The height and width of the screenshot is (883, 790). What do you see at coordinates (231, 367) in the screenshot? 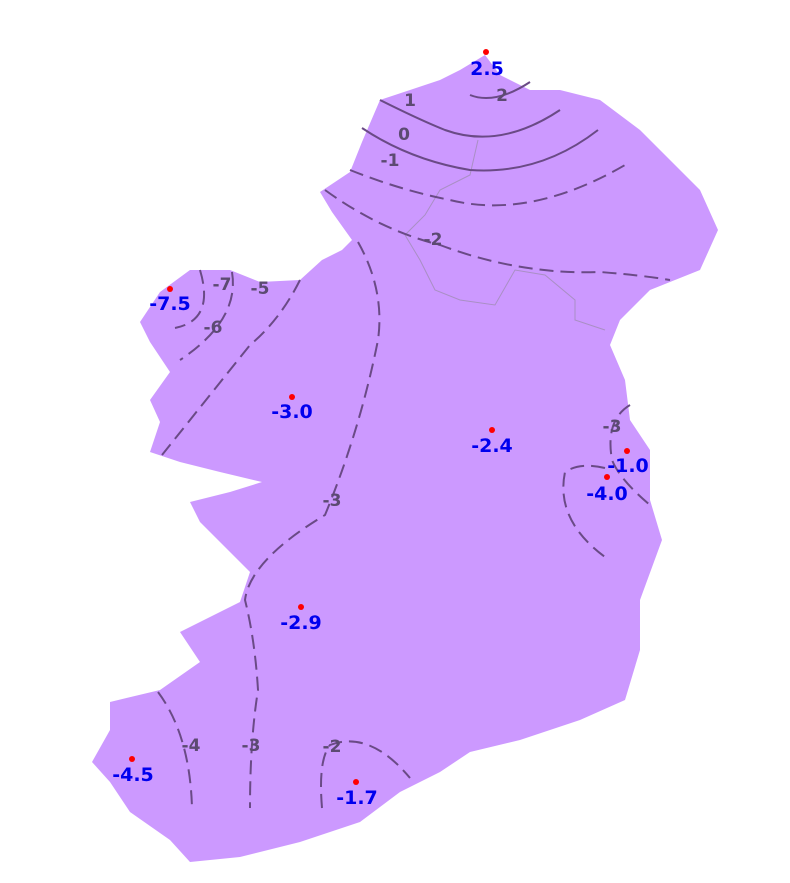
I see `isoline-minus5` at bounding box center [231, 367].